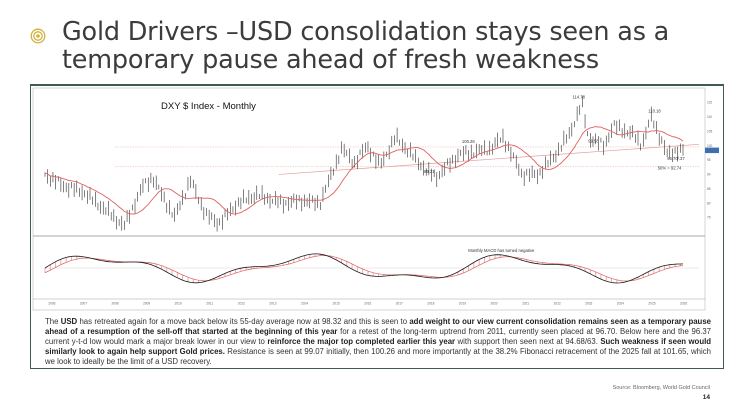  I want to click on y-tick-label: 105, so click(710, 131).